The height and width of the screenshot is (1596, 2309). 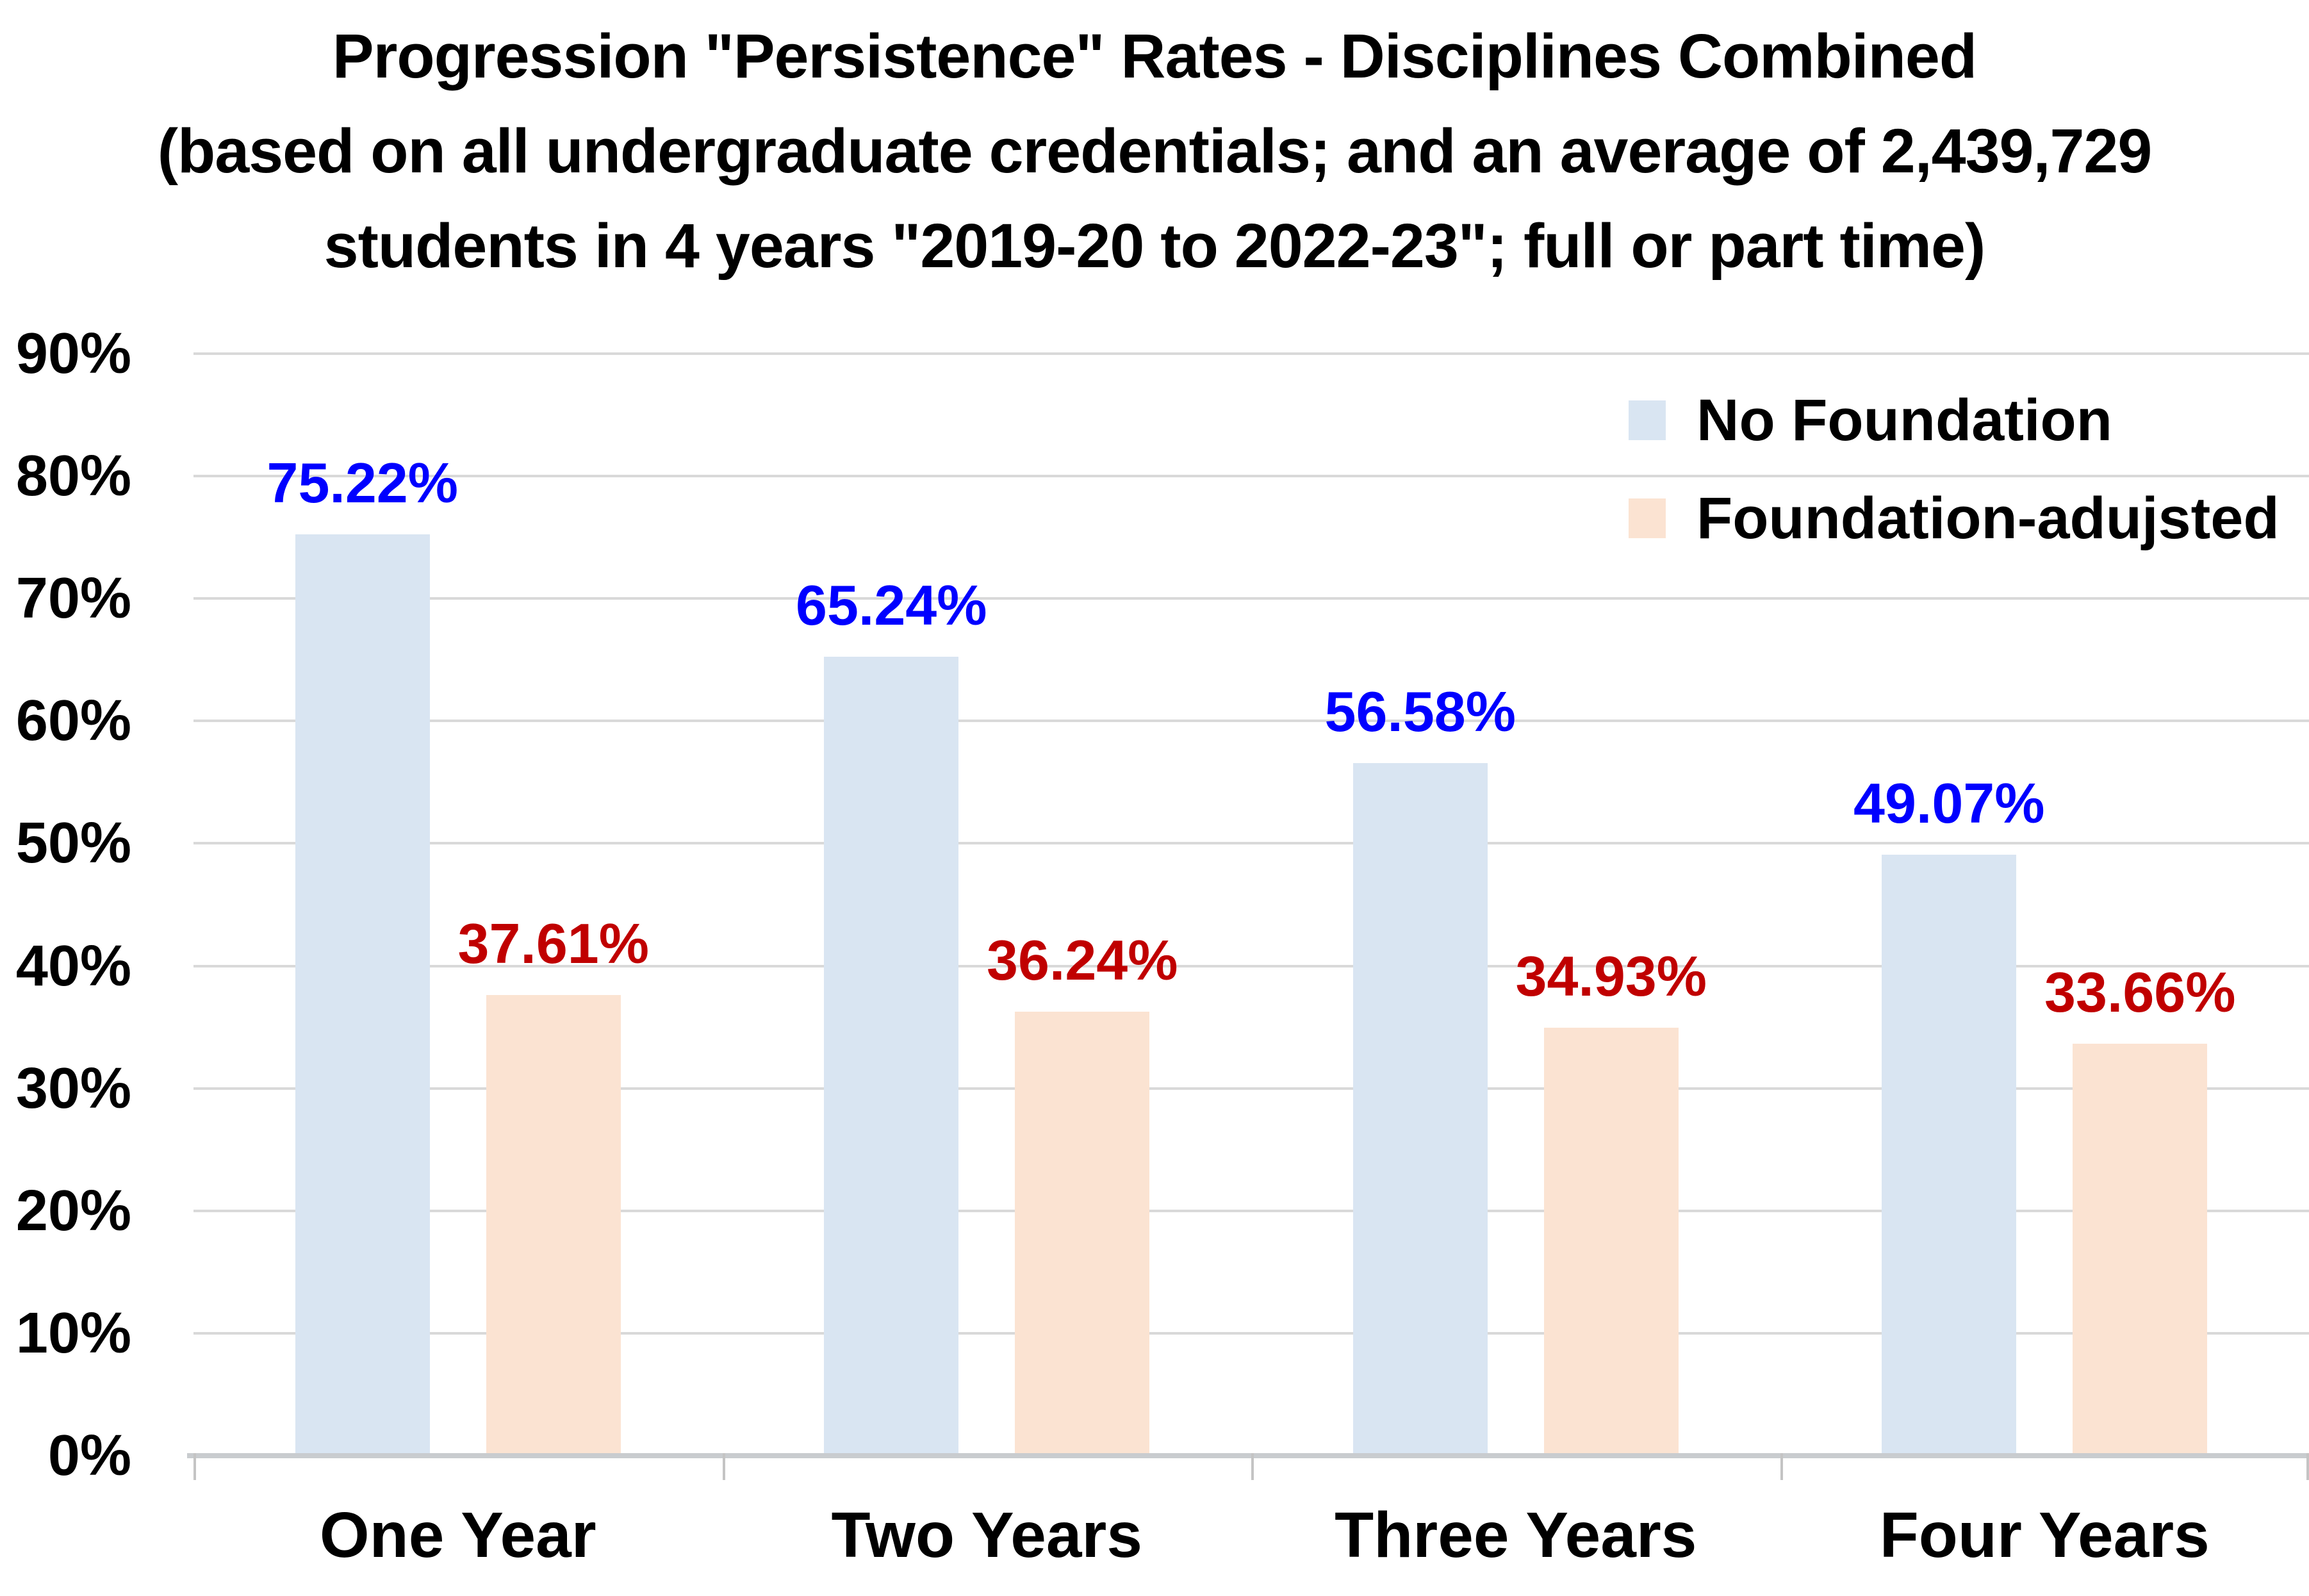 I want to click on bar-foundation-adujsted-one-year, so click(x=553, y=1224).